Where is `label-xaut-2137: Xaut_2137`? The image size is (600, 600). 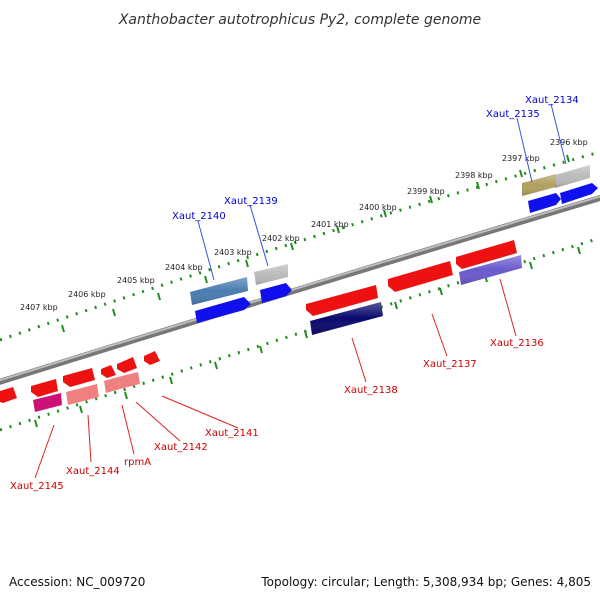 label-xaut-2137: Xaut_2137 is located at coordinates (450, 364).